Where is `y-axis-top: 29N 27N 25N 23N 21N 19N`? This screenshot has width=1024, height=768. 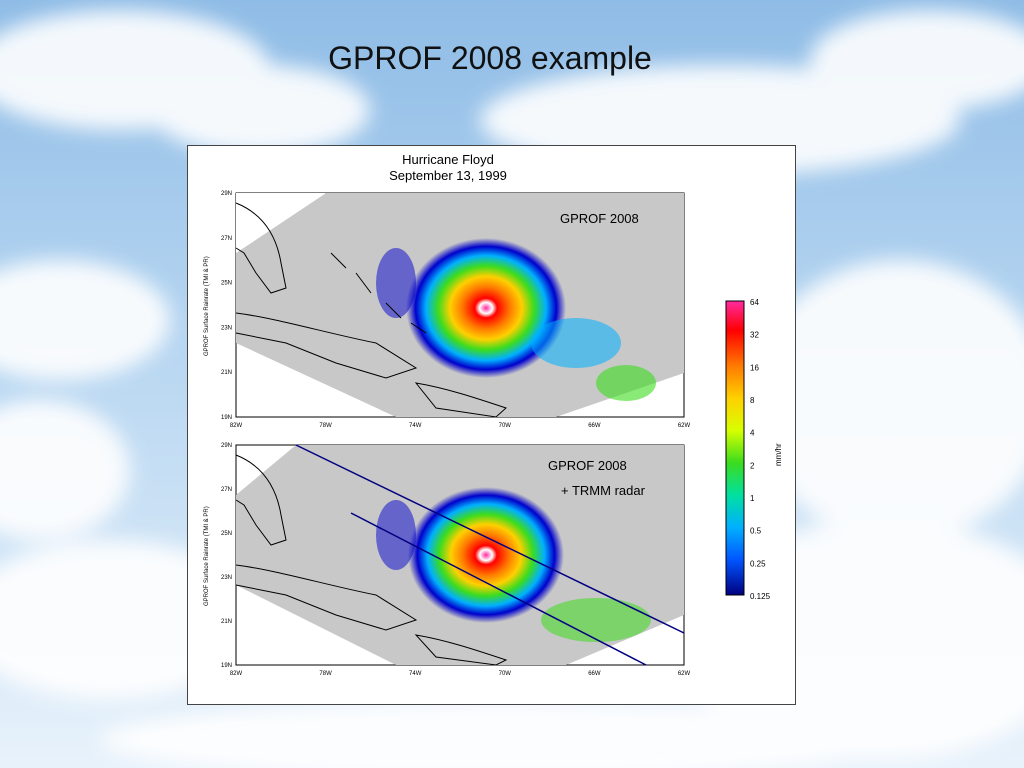 y-axis-top: 29N 27N 25N 23N 21N 19N is located at coordinates (226, 306).